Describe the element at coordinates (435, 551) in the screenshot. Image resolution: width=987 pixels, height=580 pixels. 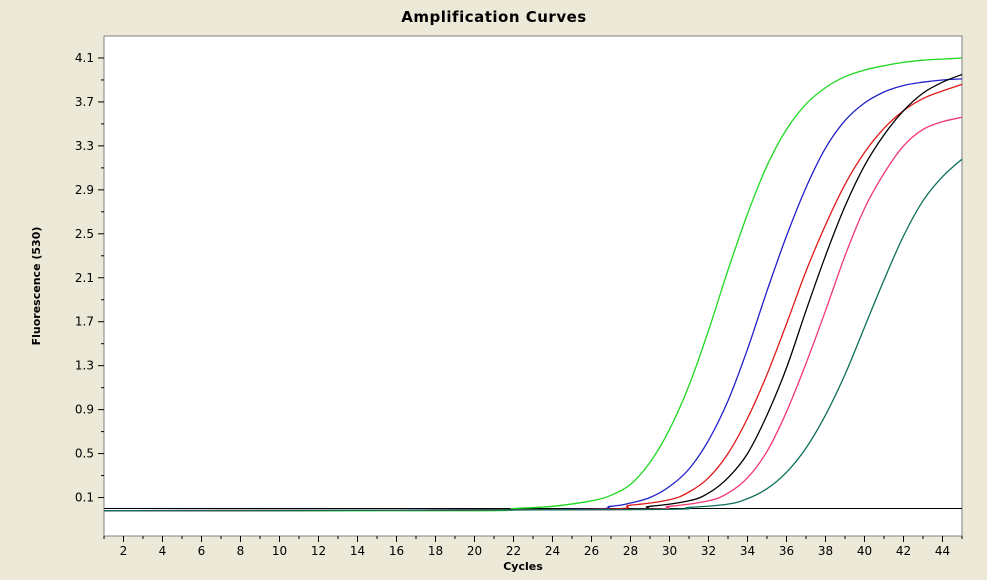
I see `x-tick-label: 18` at that location.